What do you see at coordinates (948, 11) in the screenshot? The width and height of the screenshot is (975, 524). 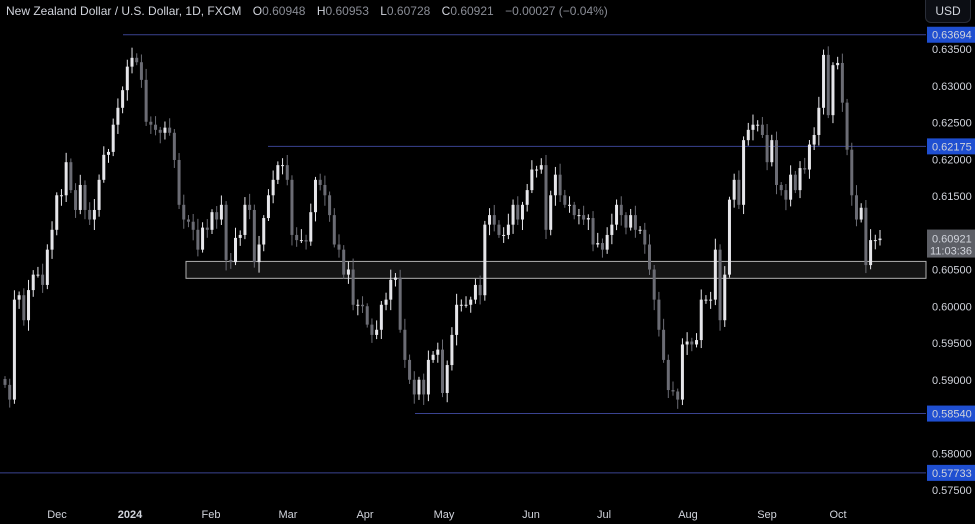 I see `currency-button: USD` at bounding box center [948, 11].